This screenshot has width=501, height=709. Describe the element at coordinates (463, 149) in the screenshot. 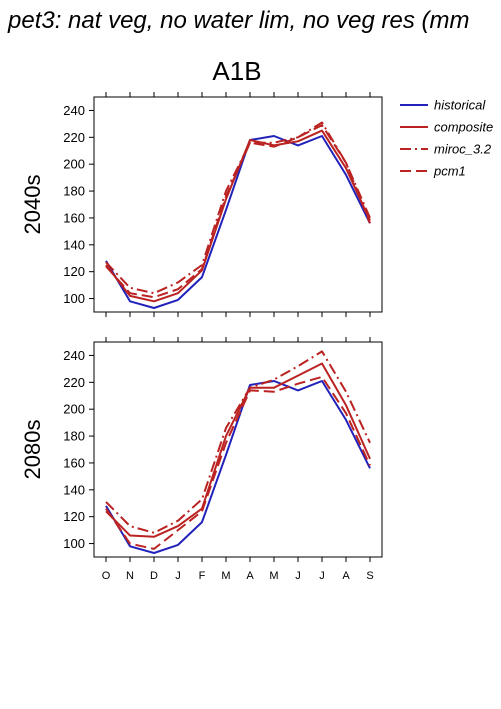

I see `legend-label-miroc-3-2: miroc_3.2` at that location.